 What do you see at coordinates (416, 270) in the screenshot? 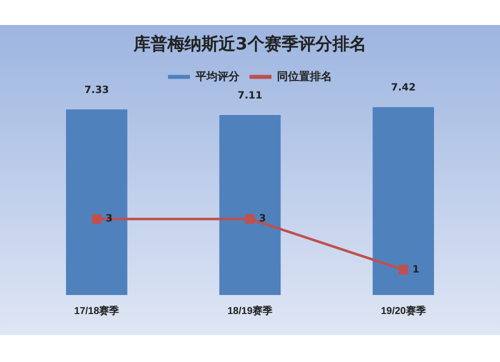
I see `data-label: 1` at bounding box center [416, 270].